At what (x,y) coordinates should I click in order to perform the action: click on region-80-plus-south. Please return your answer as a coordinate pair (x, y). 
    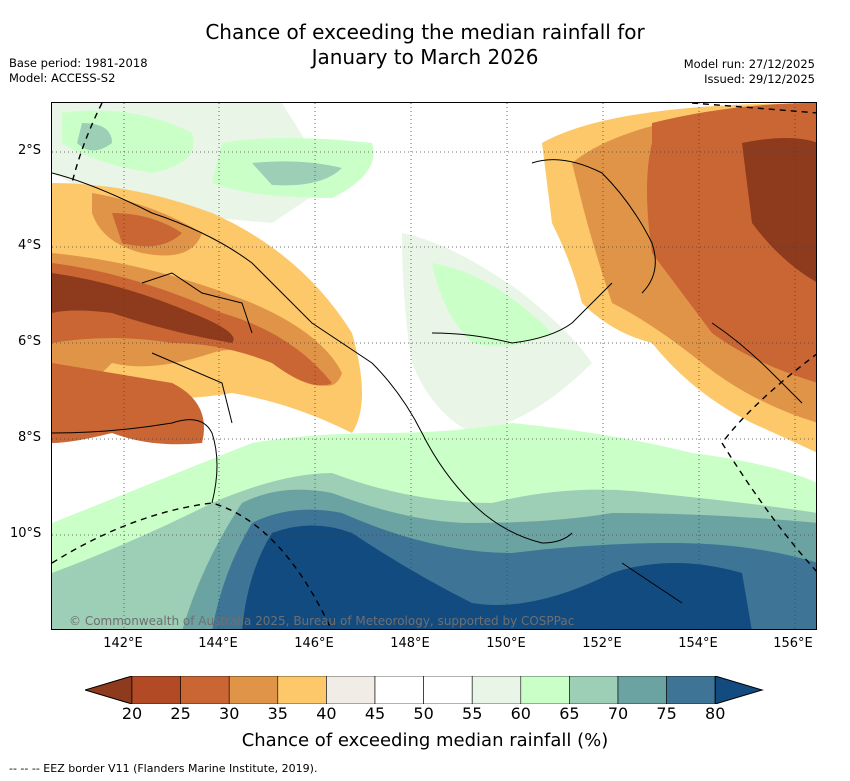
    Looking at the image, I should click on (497, 577).